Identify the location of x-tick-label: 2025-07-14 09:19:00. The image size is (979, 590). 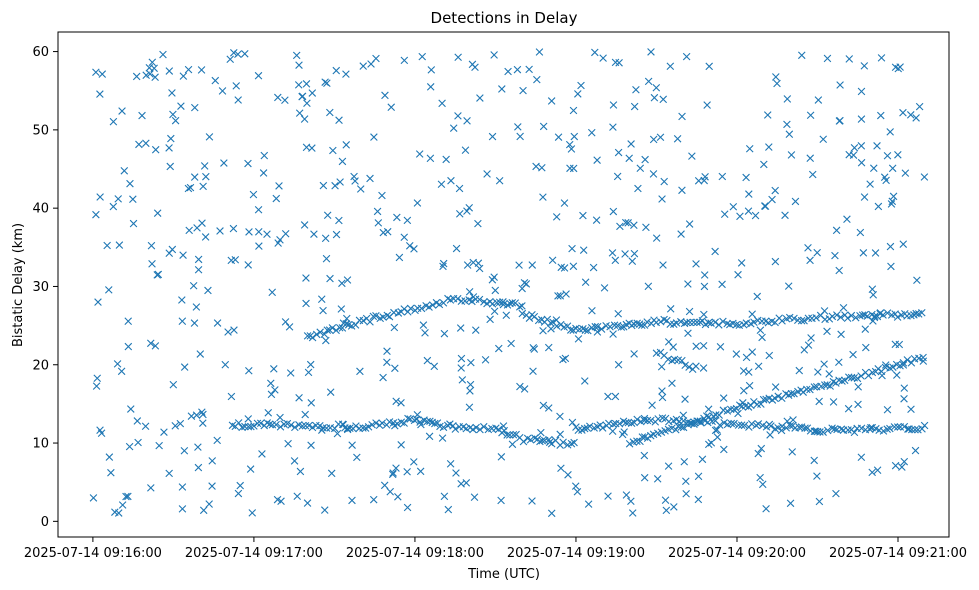
(576, 553).